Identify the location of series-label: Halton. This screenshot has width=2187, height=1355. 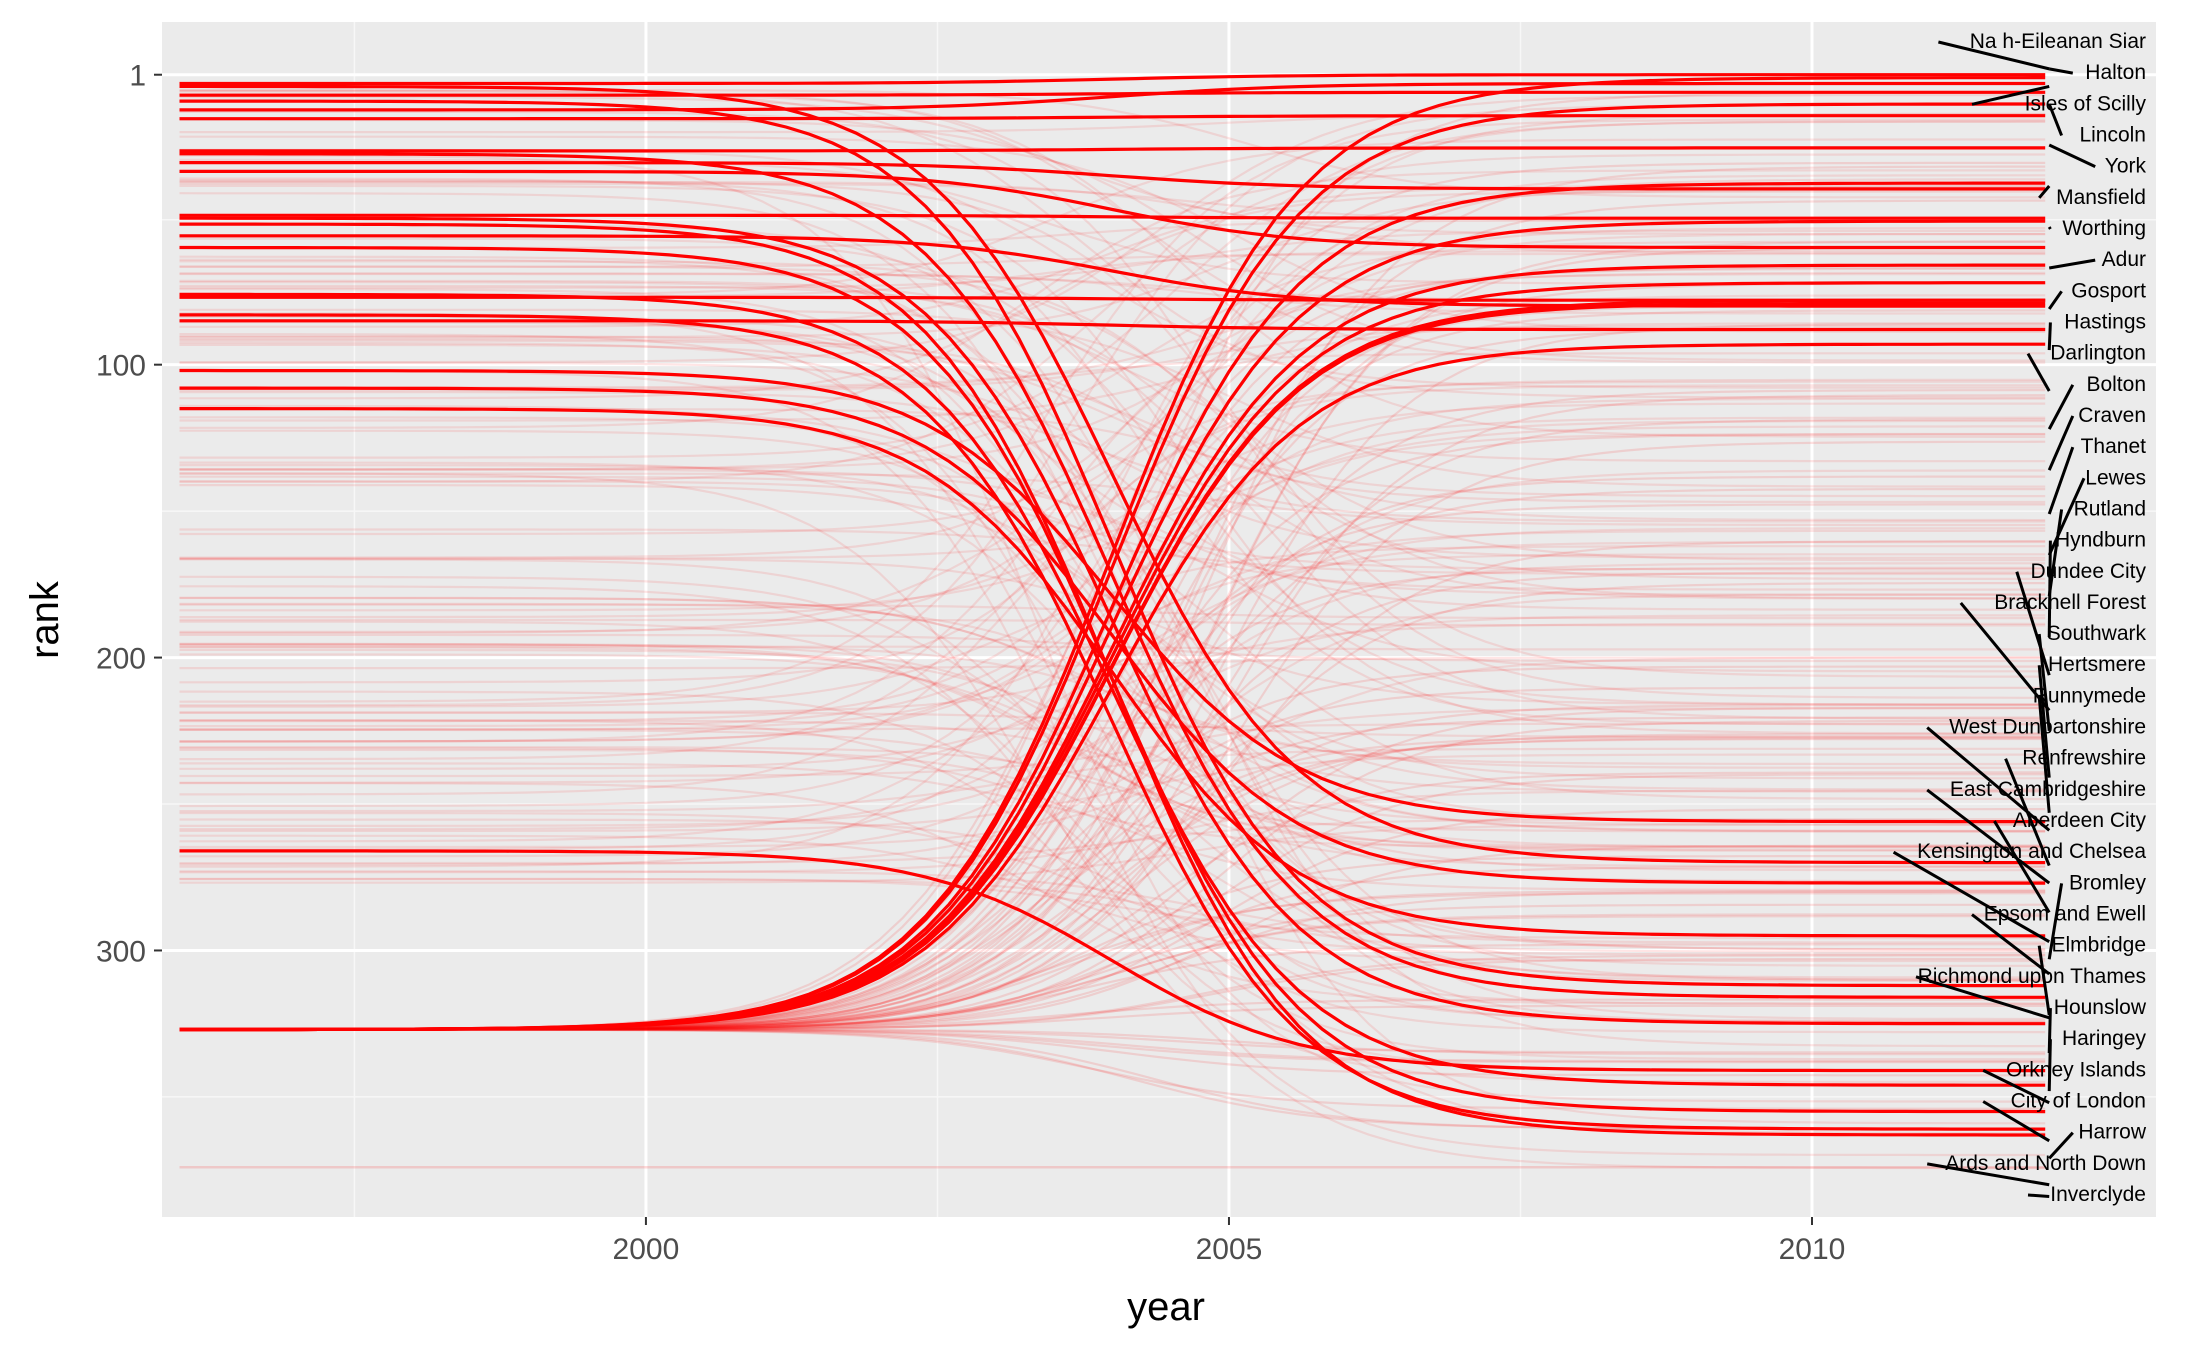
(2115, 72).